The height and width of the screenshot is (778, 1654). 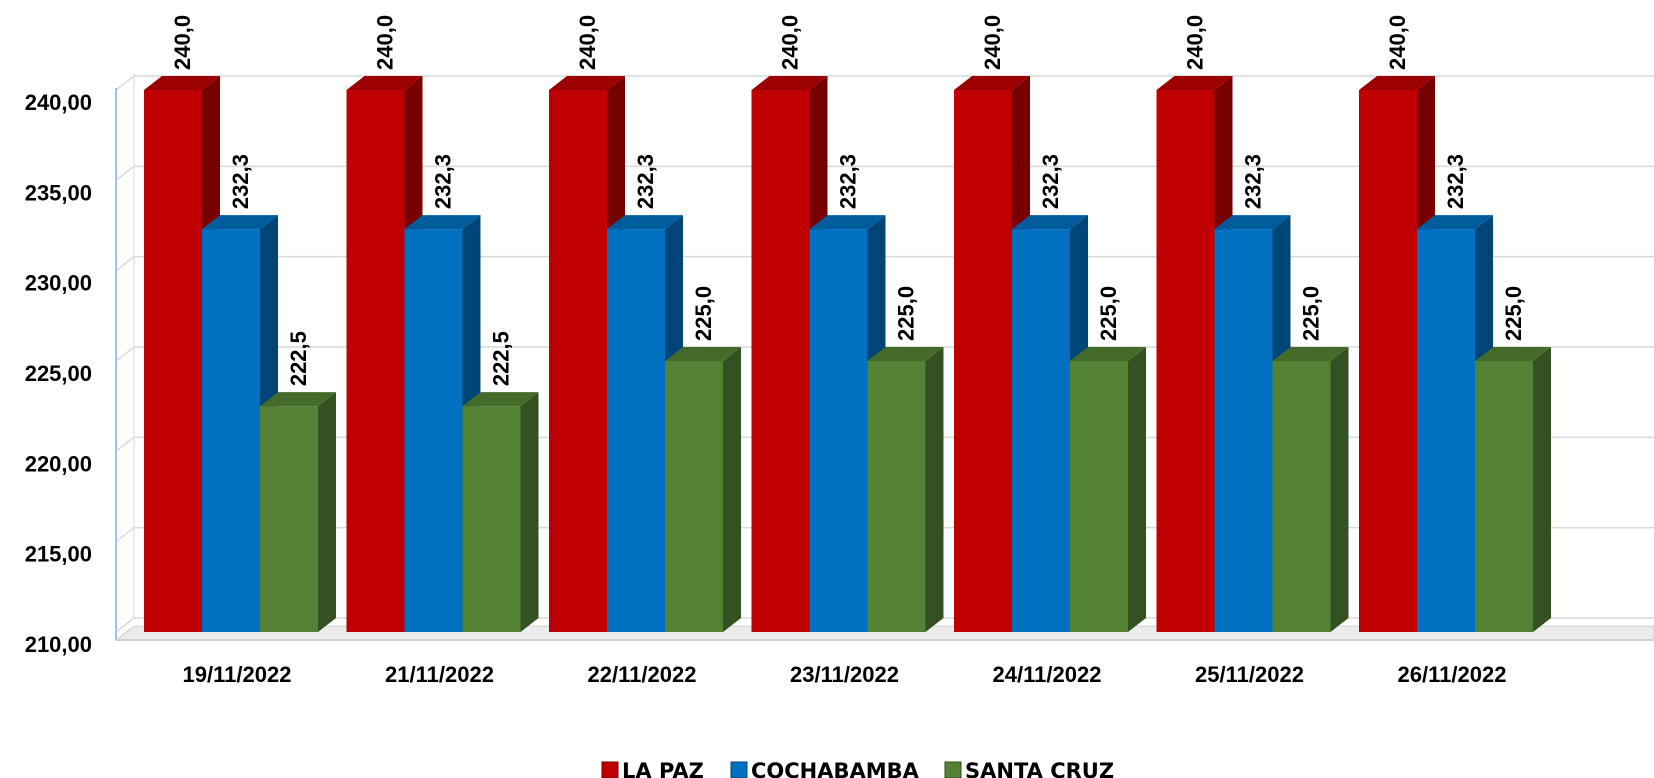 I want to click on x-tick-label: 21/11/2022, so click(x=439, y=674).